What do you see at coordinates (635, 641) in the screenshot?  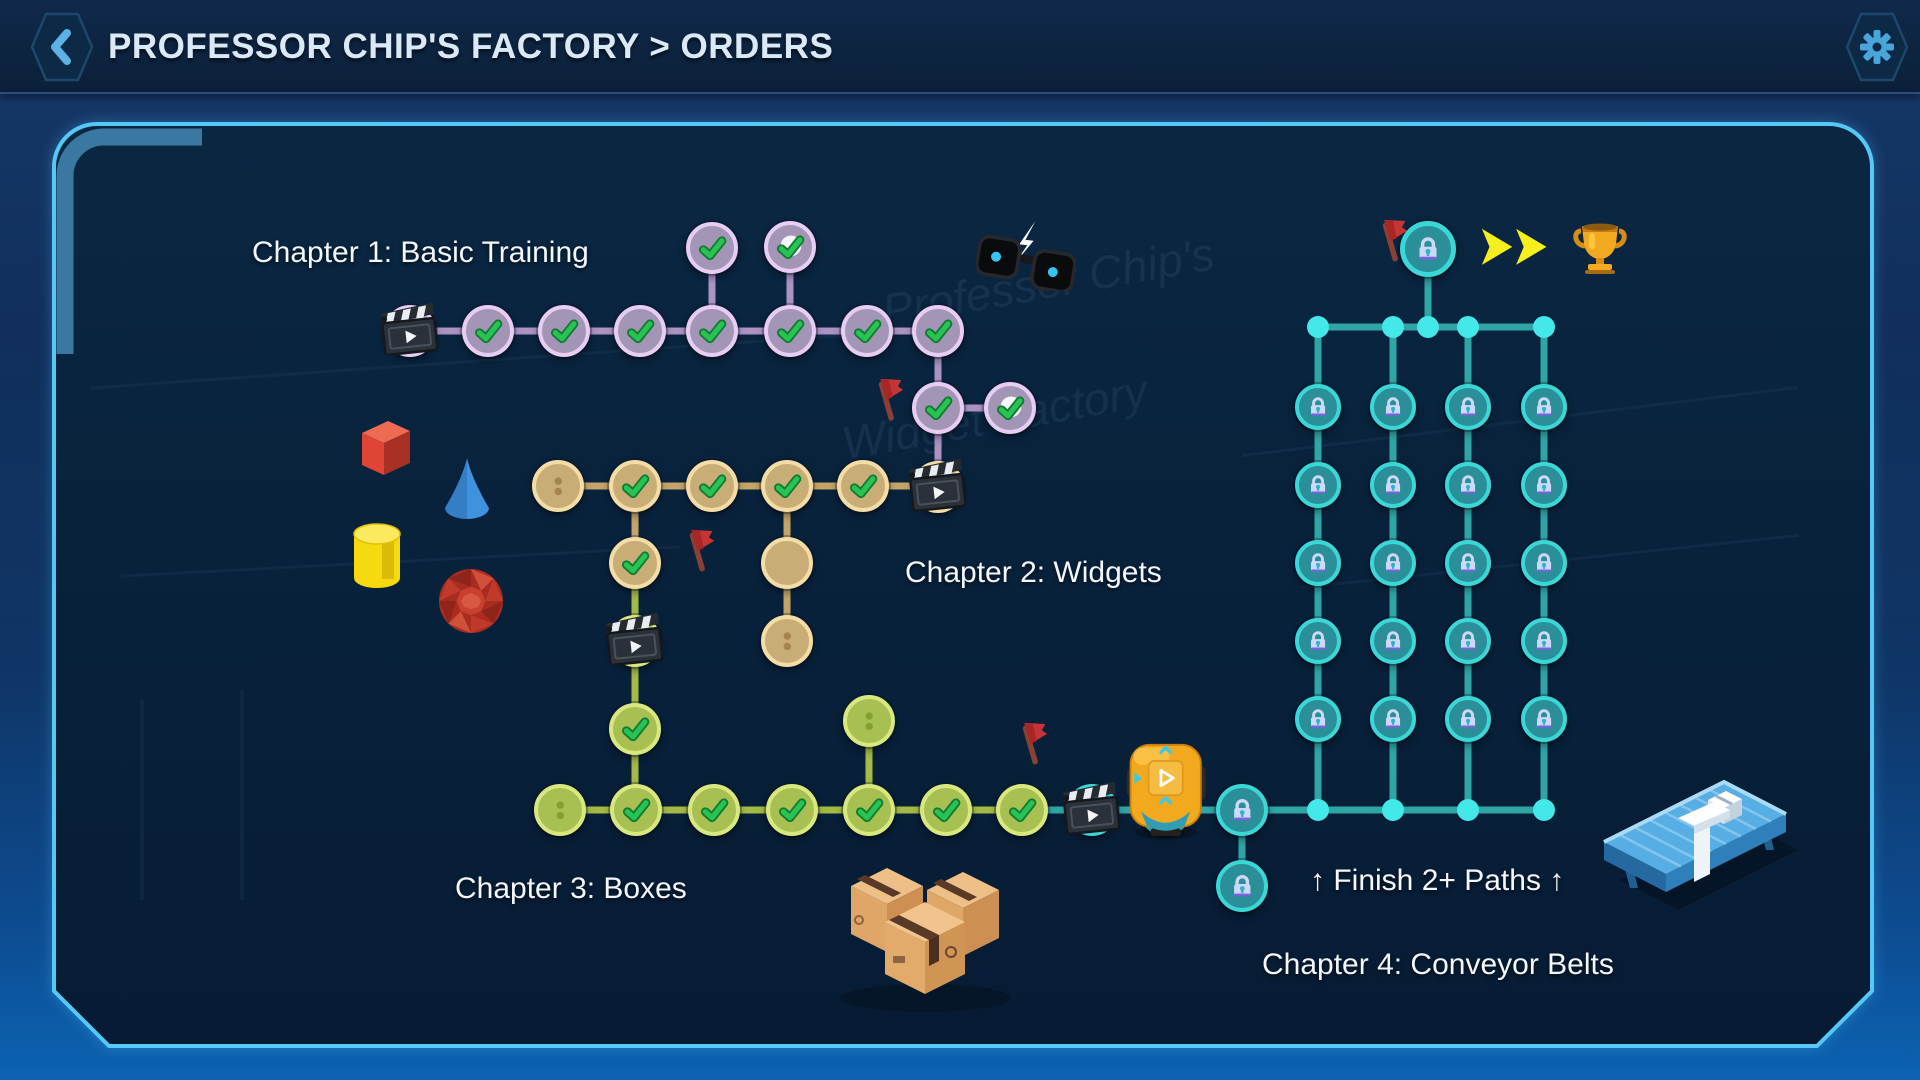 I see `chapter3-intro-node` at bounding box center [635, 641].